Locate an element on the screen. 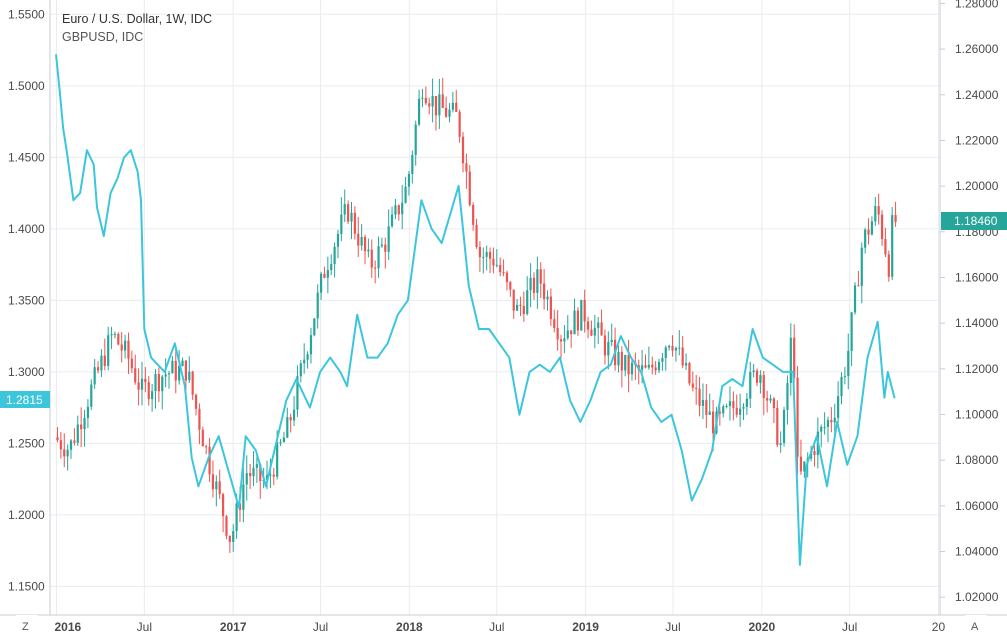 The image size is (1007, 640). chart-subtitle: GBPUSD, IDC is located at coordinates (102, 37).